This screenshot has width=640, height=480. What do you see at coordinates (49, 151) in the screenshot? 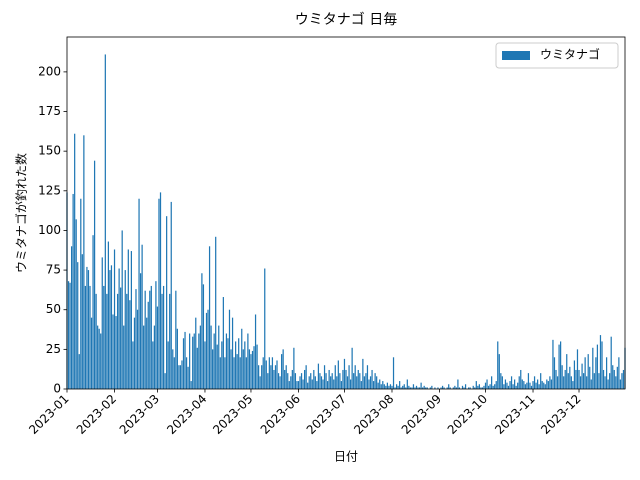
I see `y-tick-label: 150` at bounding box center [49, 151].